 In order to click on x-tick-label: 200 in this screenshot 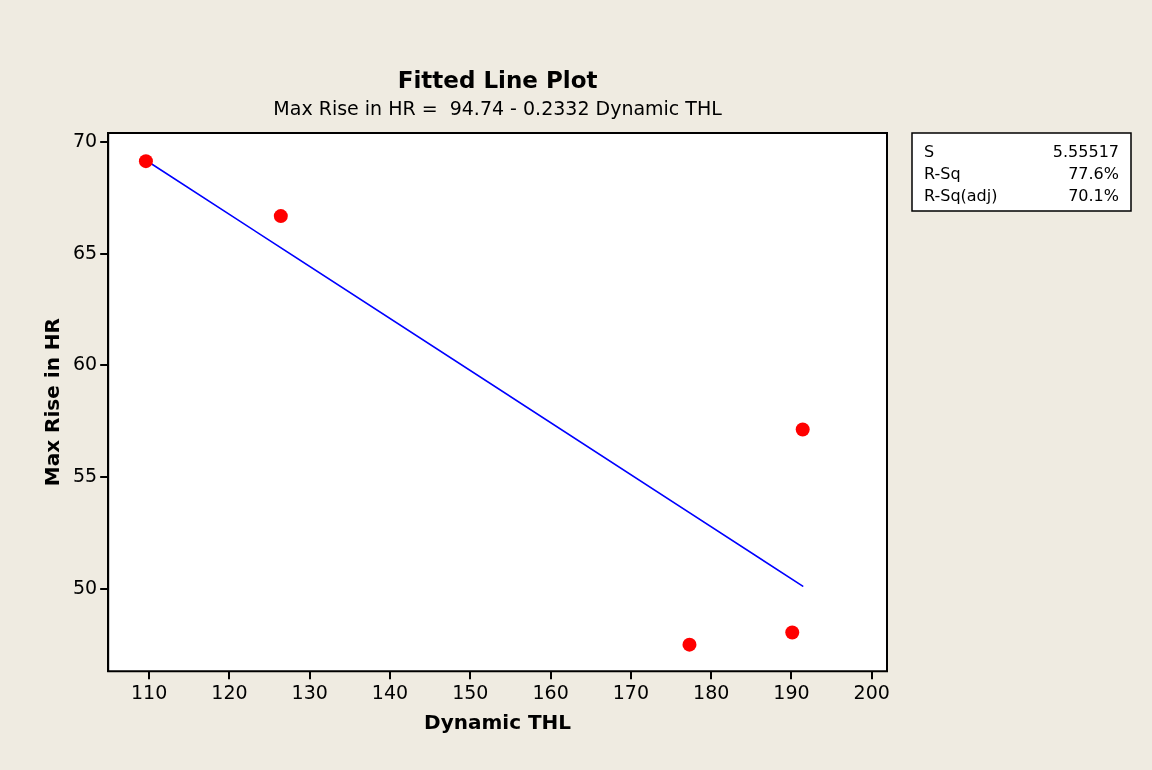, I will do `click(871, 691)`.